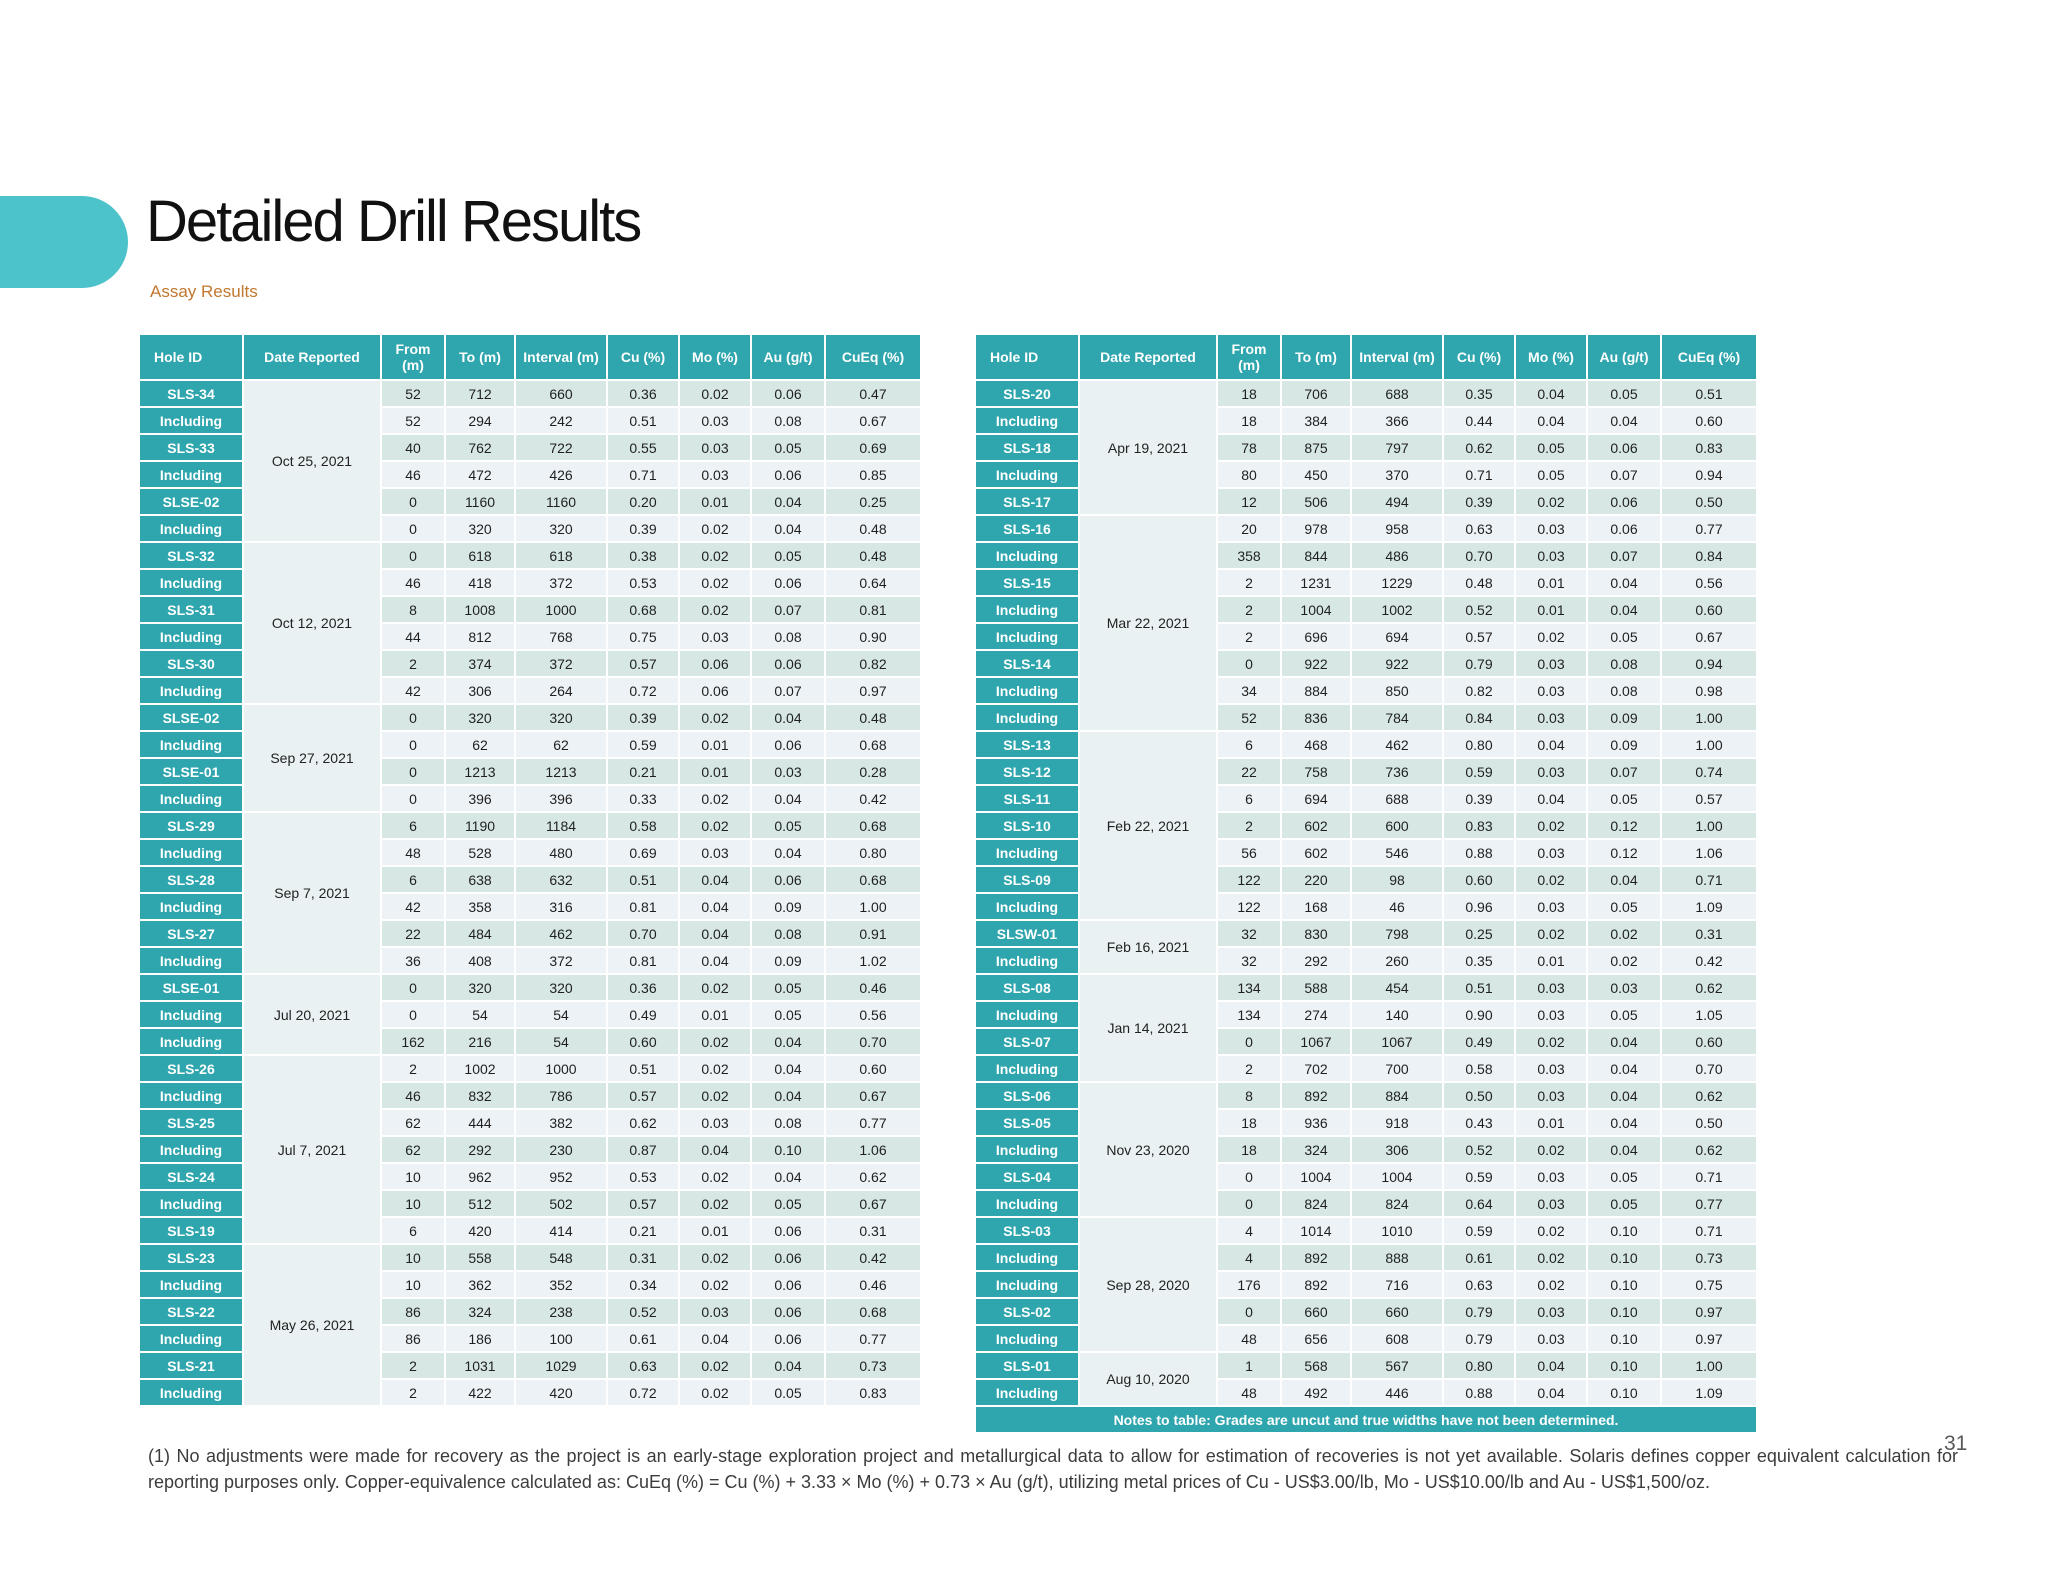 Image resolution: width=2048 pixels, height=1582 pixels. Describe the element at coordinates (480, 1338) in the screenshot. I see `value-cell: 186` at that location.